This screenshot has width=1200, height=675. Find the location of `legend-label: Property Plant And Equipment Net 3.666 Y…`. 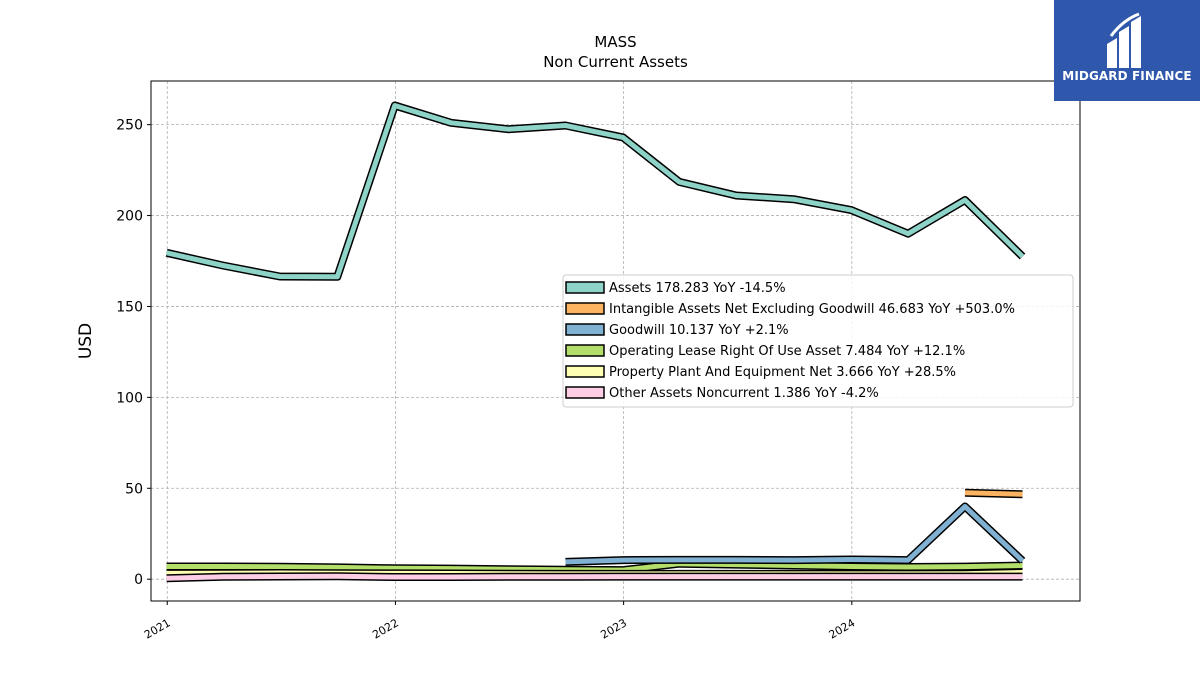

legend-label: Property Plant And Equipment Net 3.666 Y… is located at coordinates (782, 372).